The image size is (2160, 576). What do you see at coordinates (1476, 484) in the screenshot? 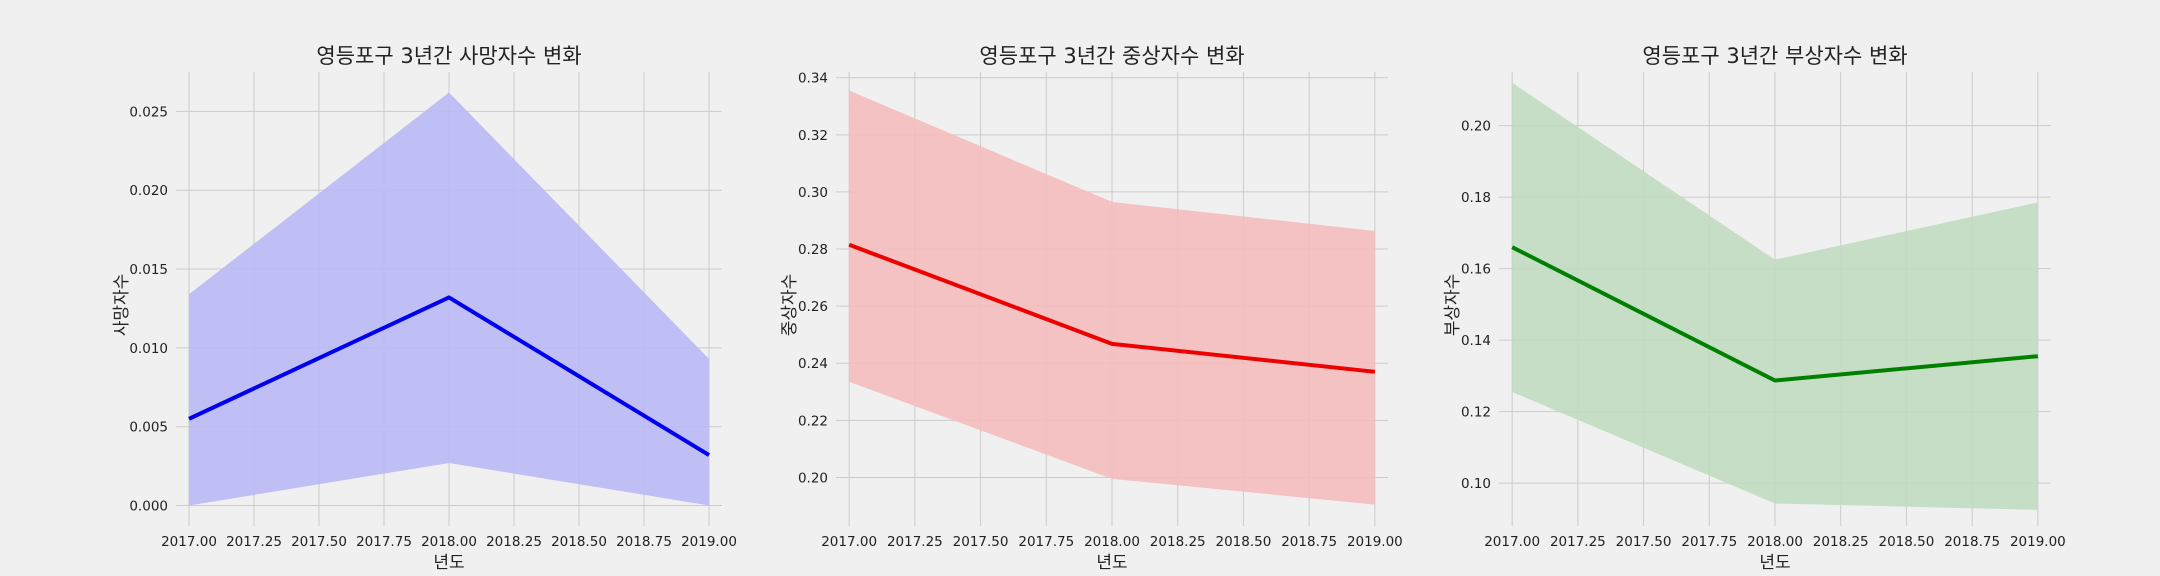
I see `y-tick-label: 0.10` at bounding box center [1476, 484].